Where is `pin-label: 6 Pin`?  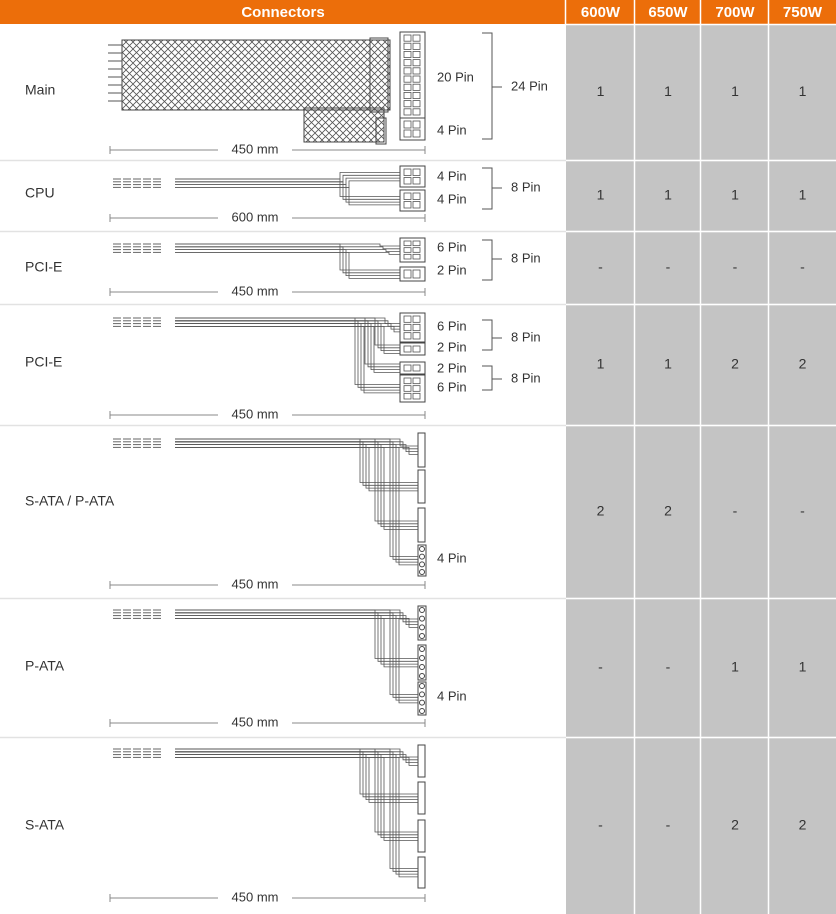
pin-label: 6 Pin is located at coordinates (452, 325).